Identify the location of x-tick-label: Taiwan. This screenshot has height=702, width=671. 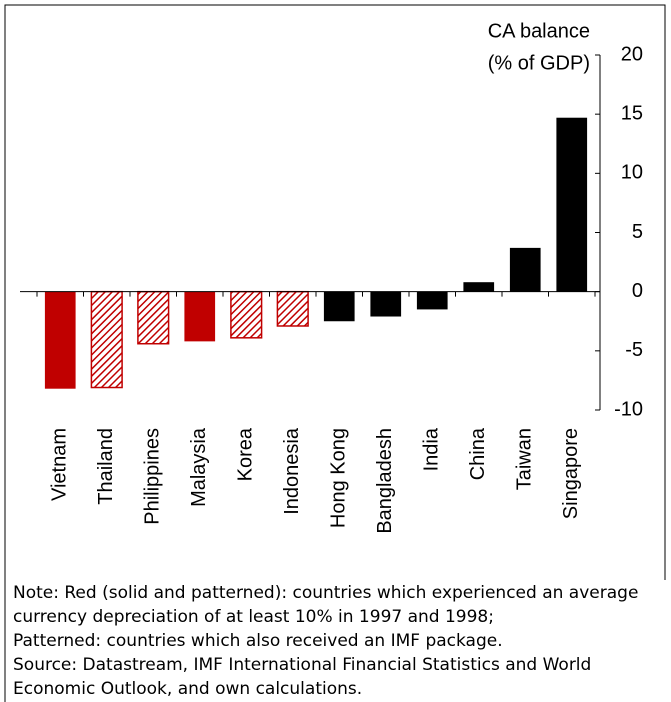
(525, 459).